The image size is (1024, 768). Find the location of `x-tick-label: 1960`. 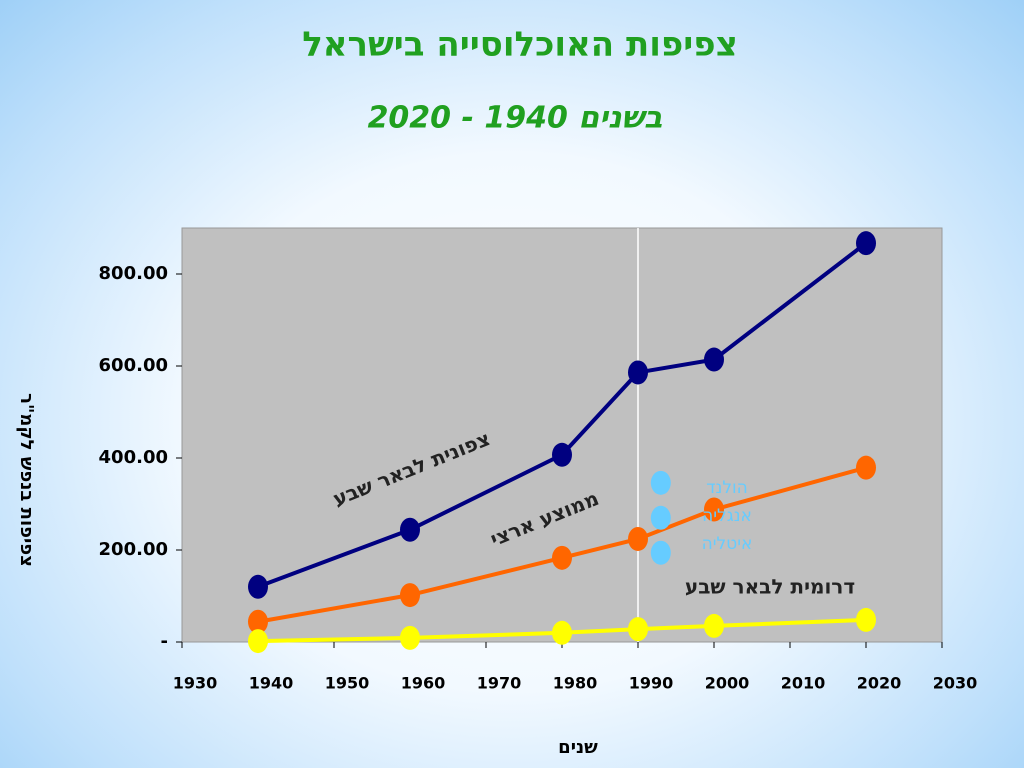

x-tick-label: 1960 is located at coordinates (423, 683).